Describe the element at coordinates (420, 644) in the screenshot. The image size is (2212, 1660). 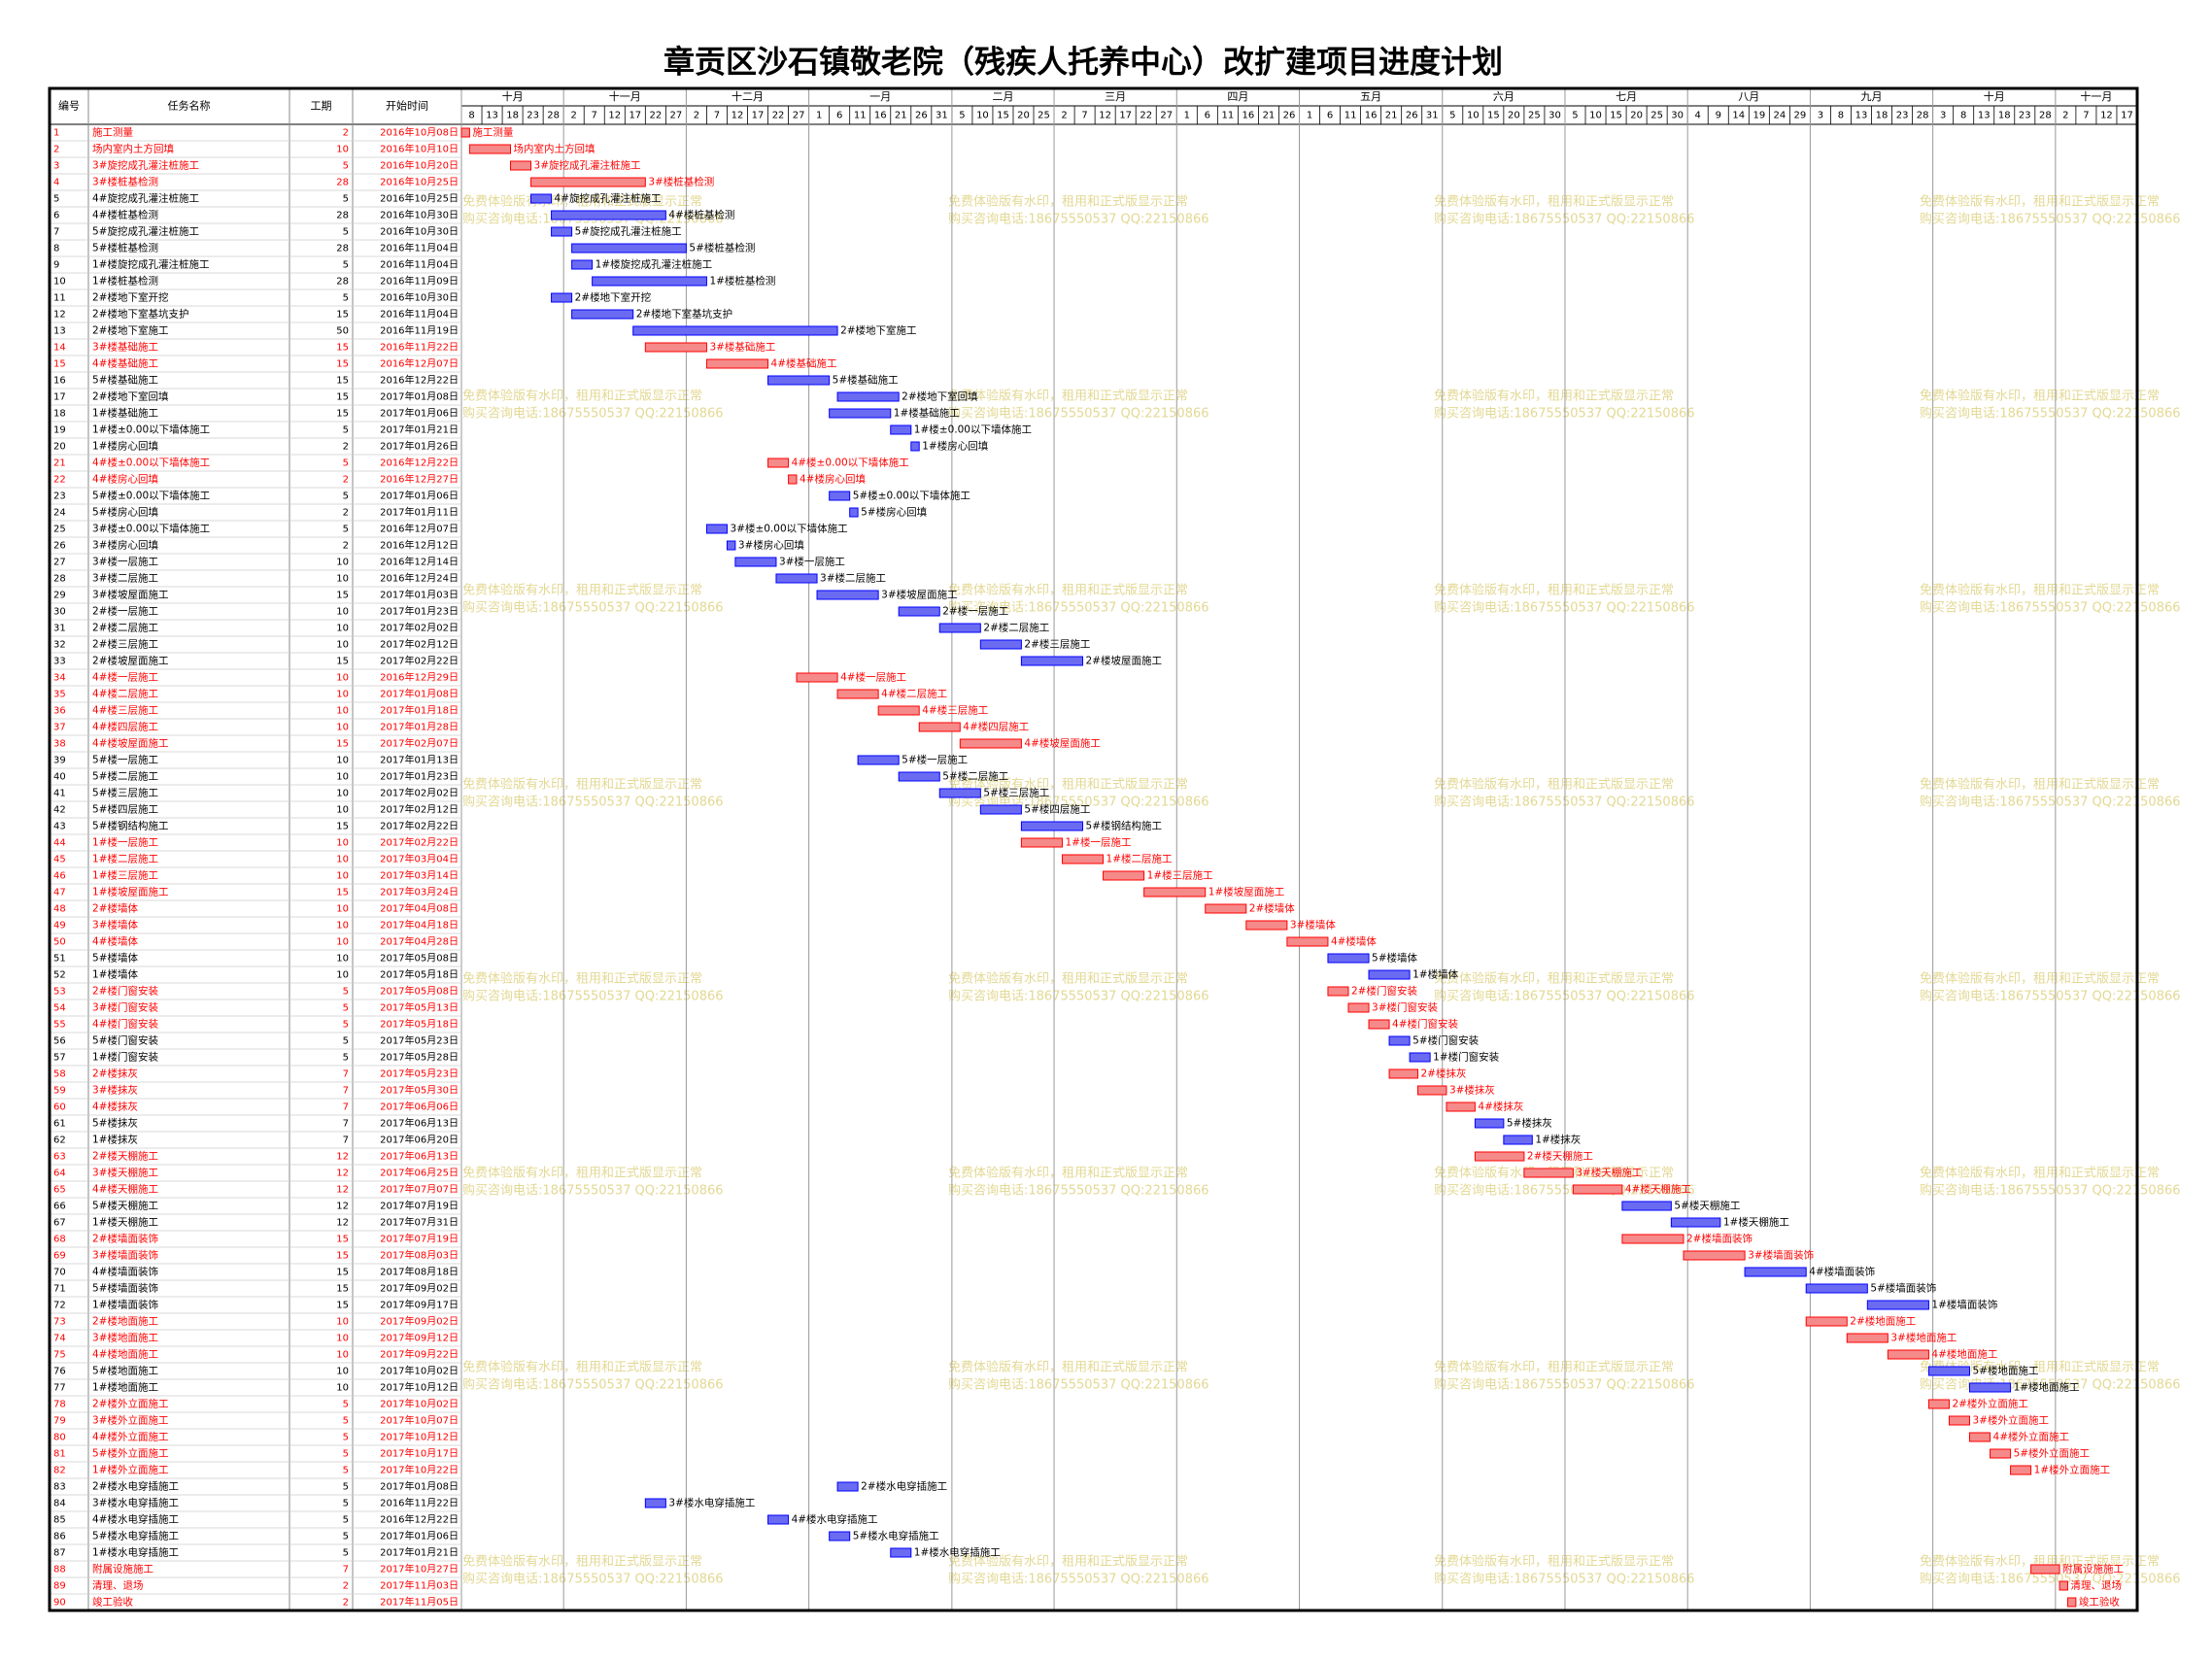
I see `task-start: 2017年02月12日` at that location.